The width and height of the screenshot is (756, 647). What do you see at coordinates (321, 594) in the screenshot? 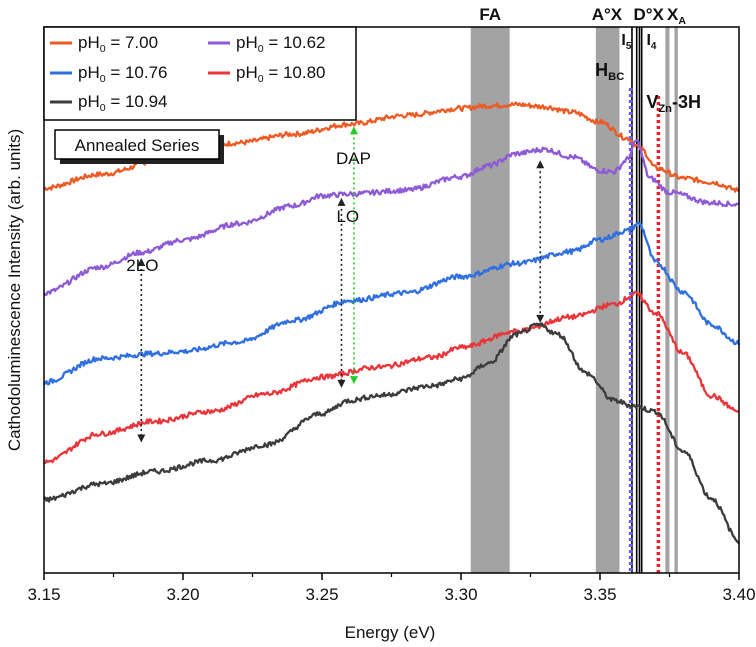
I see `x-tick-label-2: 3.25` at bounding box center [321, 594].